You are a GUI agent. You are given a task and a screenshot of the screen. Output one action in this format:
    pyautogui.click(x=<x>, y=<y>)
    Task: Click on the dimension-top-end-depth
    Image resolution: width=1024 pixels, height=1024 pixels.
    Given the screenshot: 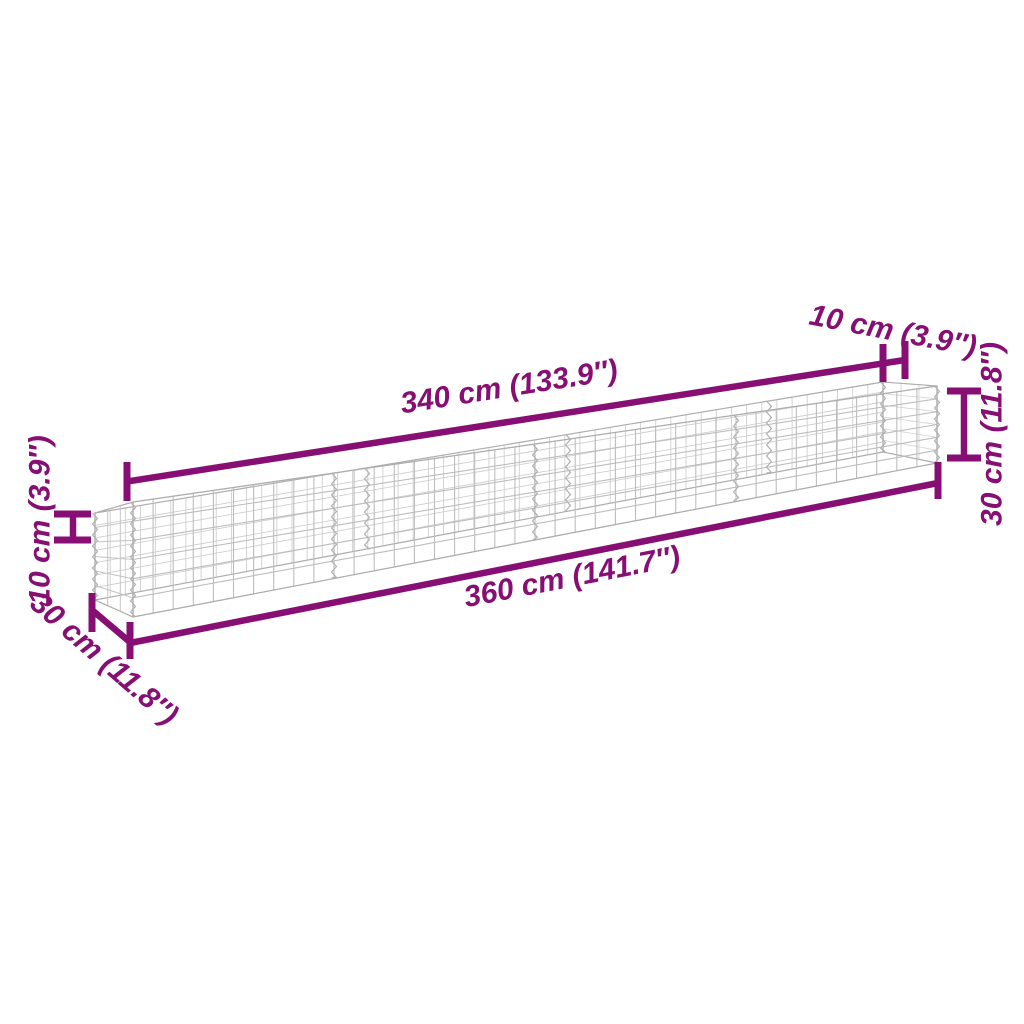 What is the action you would take?
    pyautogui.click(x=895, y=360)
    